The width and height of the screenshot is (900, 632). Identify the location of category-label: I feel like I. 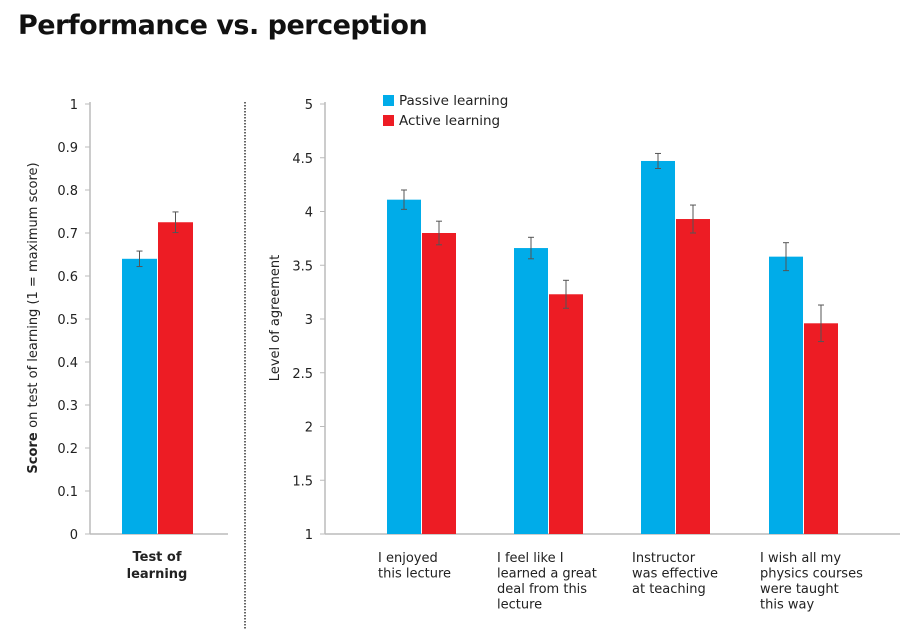
(530, 558).